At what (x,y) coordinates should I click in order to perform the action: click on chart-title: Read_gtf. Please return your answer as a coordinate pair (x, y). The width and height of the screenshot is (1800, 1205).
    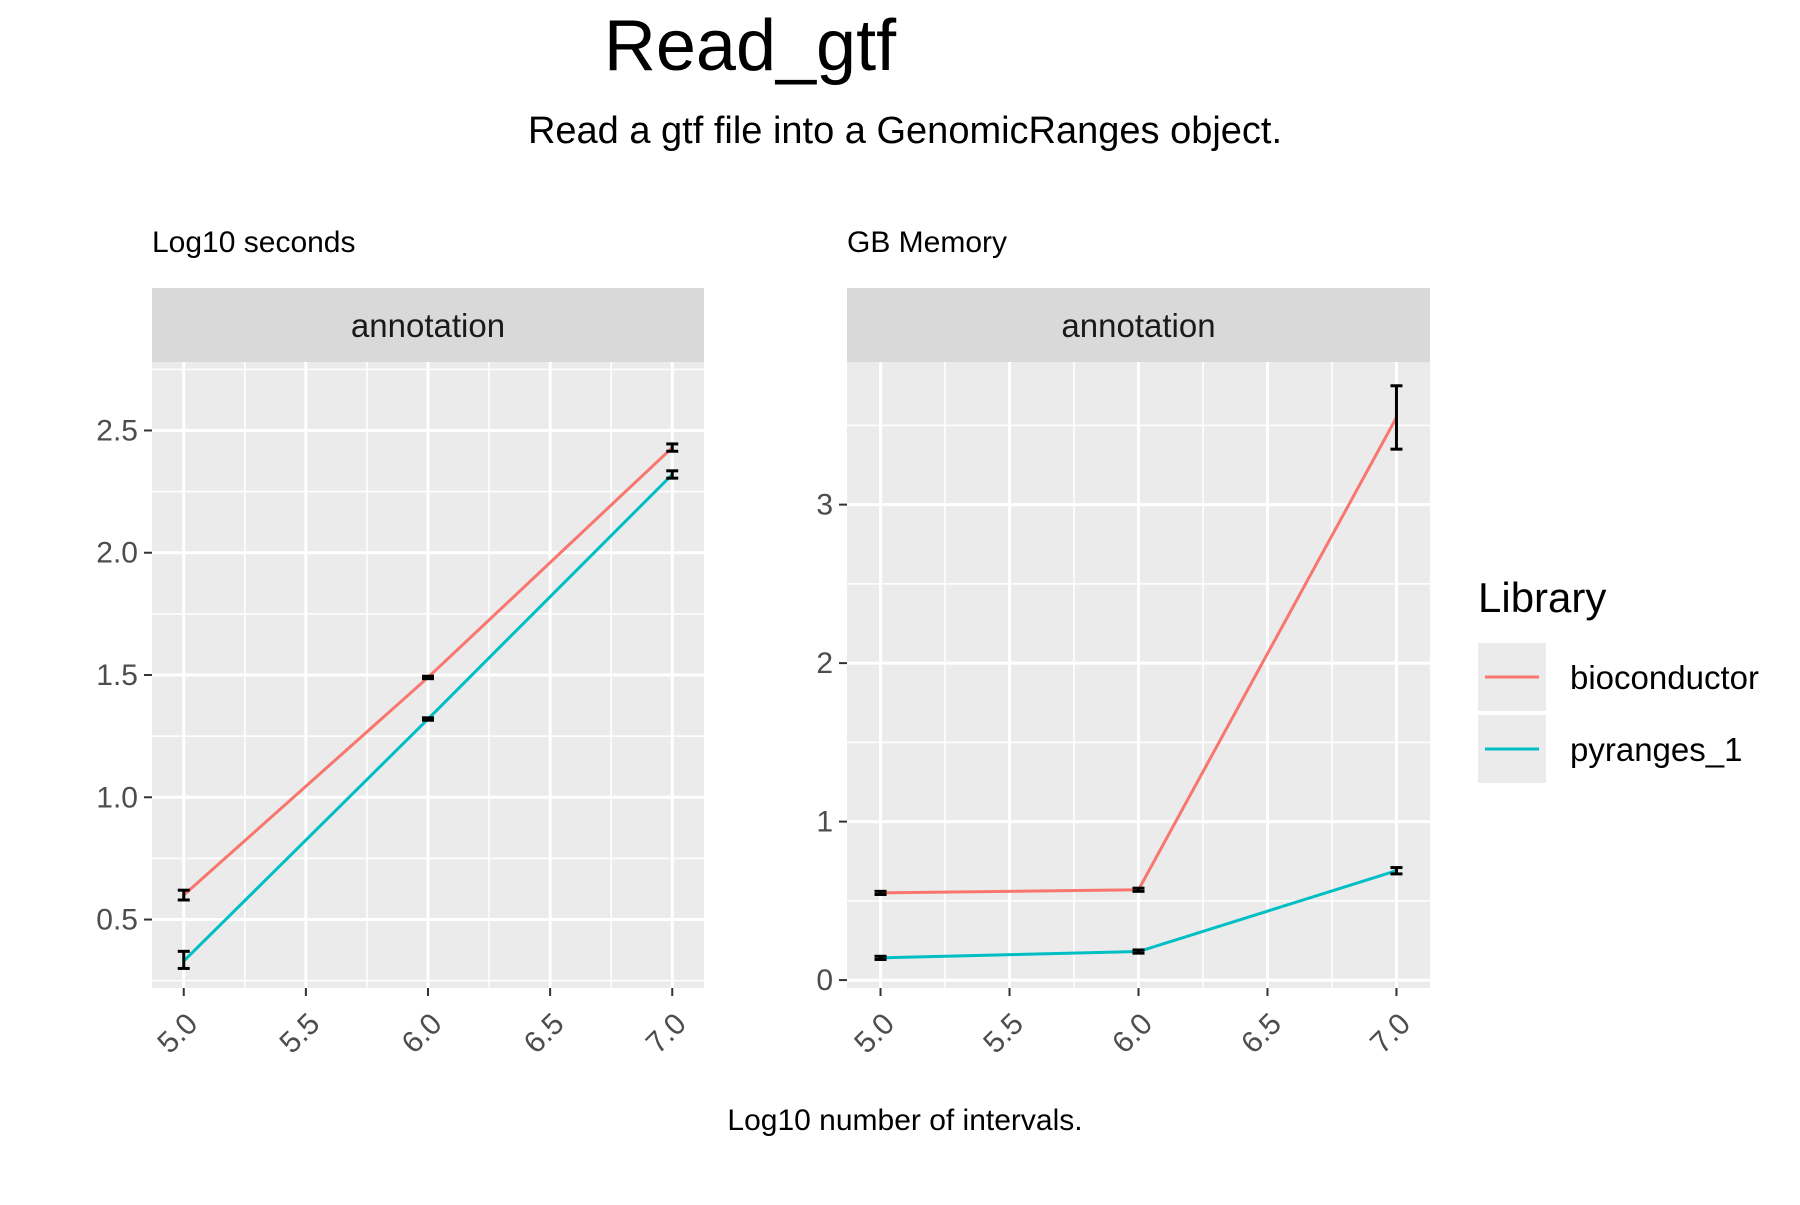
    Looking at the image, I should click on (750, 46).